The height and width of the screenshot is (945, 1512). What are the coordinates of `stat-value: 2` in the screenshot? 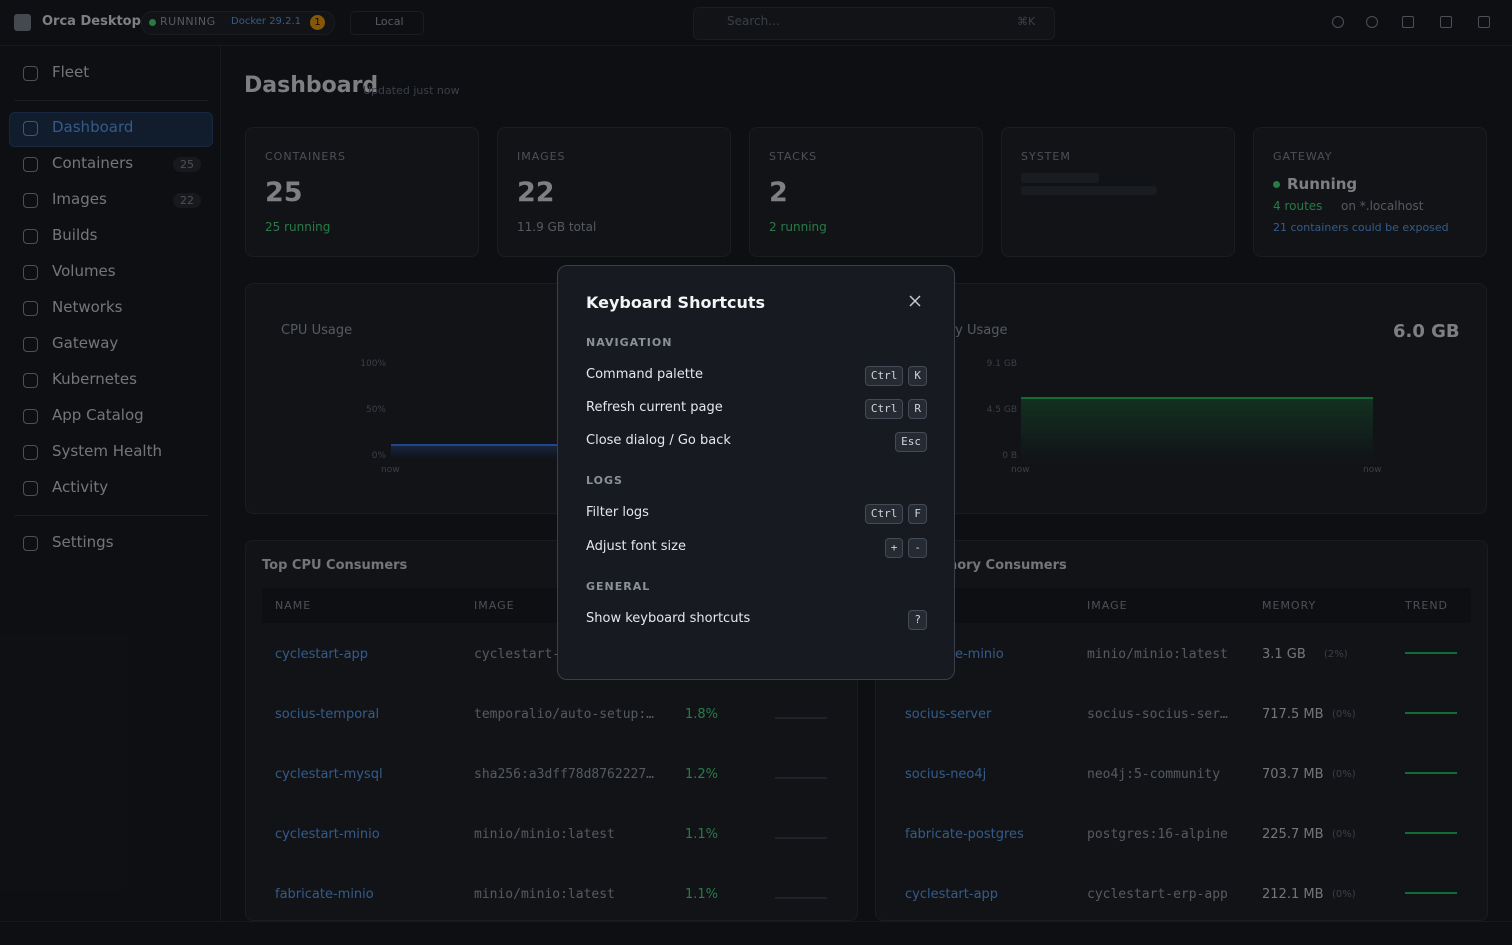 It's located at (778, 192).